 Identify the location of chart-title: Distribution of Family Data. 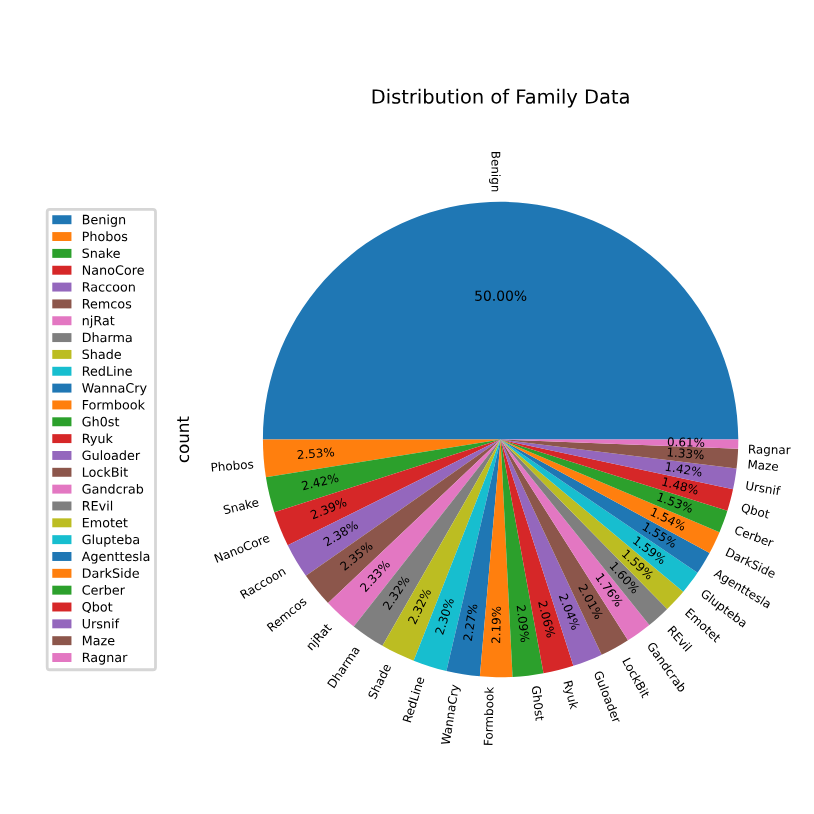
(500, 98).